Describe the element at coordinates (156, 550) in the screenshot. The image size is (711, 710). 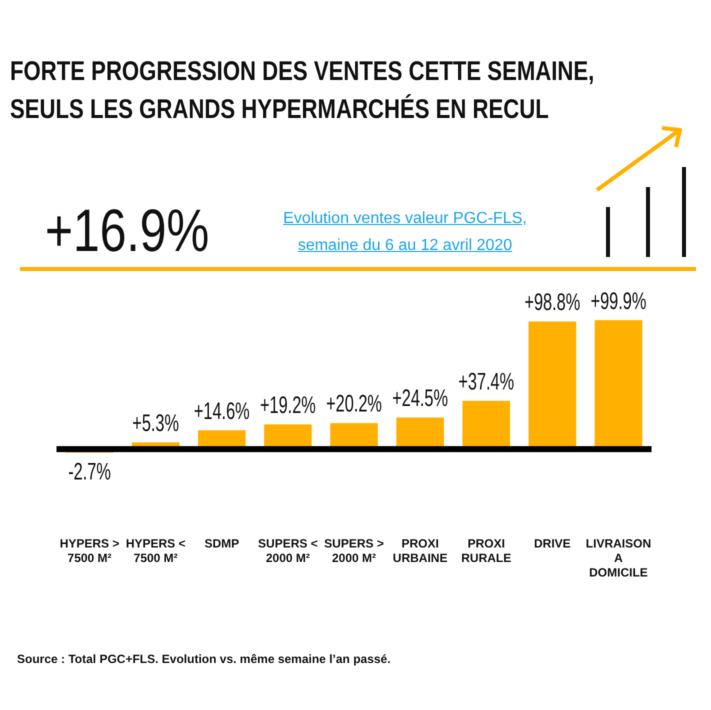
I see `x-tick-label: HYPERS < 7500 M²` at that location.